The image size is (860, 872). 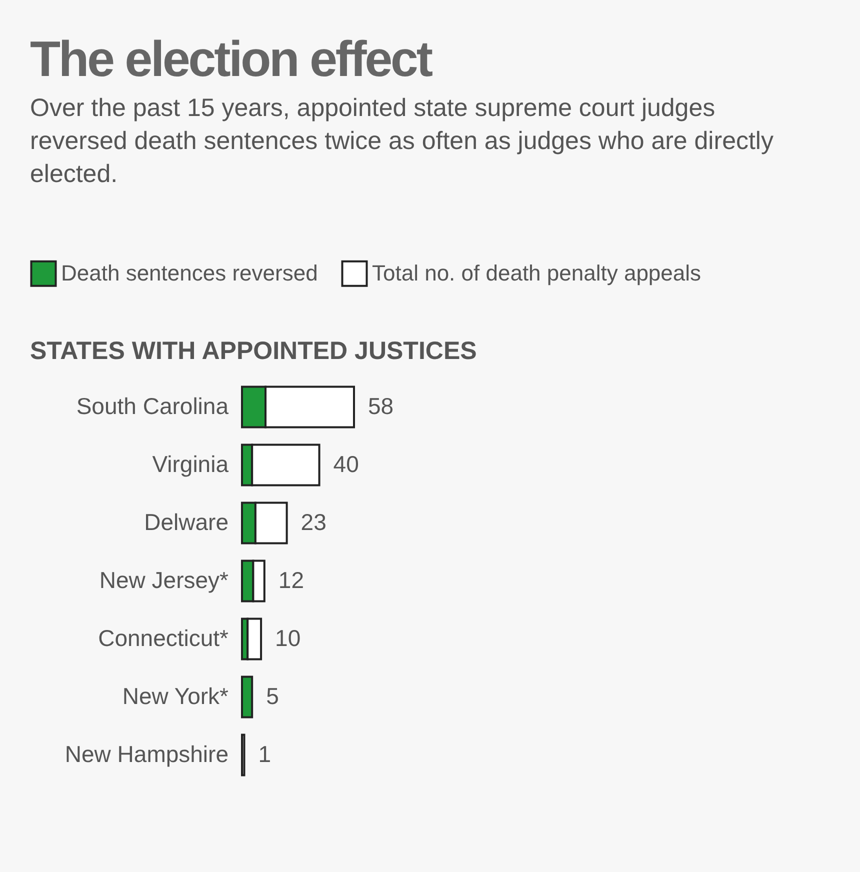 What do you see at coordinates (175, 696) in the screenshot?
I see `y-tick-label: New York*` at bounding box center [175, 696].